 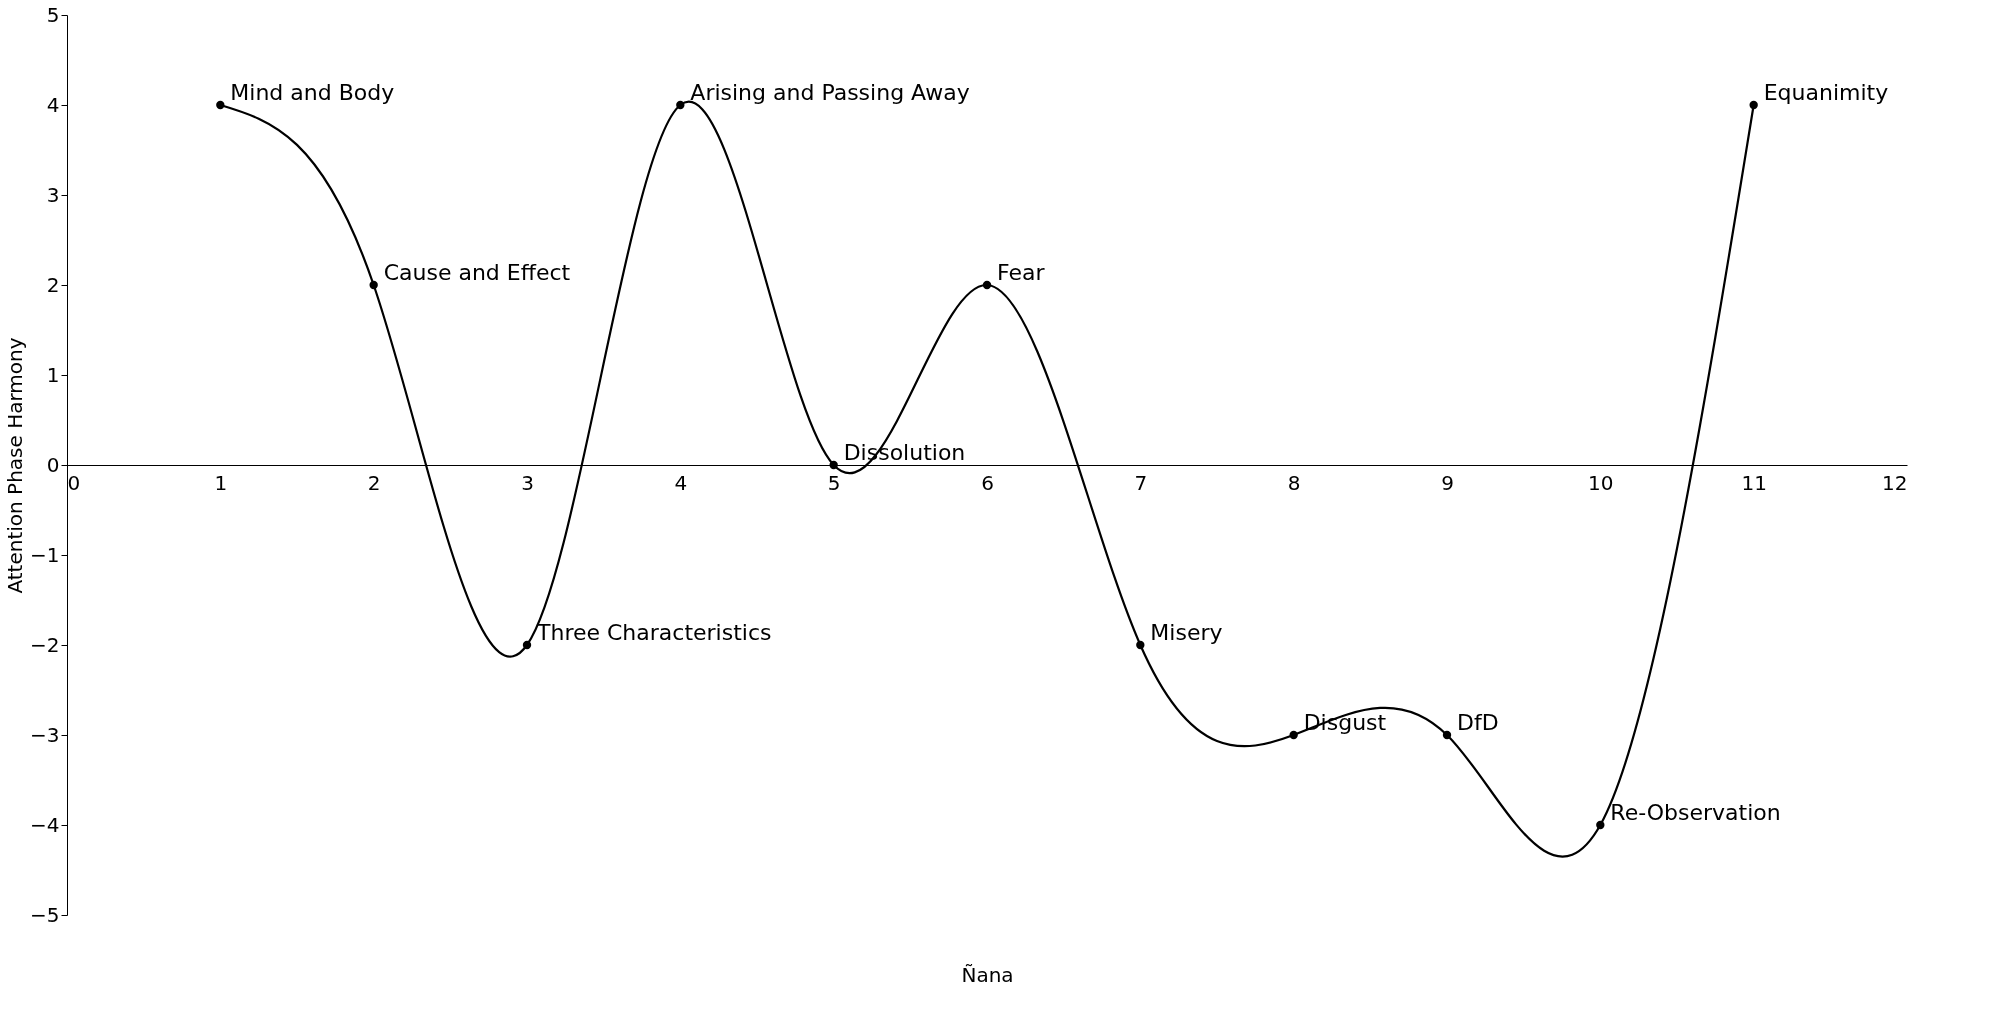 What do you see at coordinates (53, 284) in the screenshot?
I see `y-tick-label: 2` at bounding box center [53, 284].